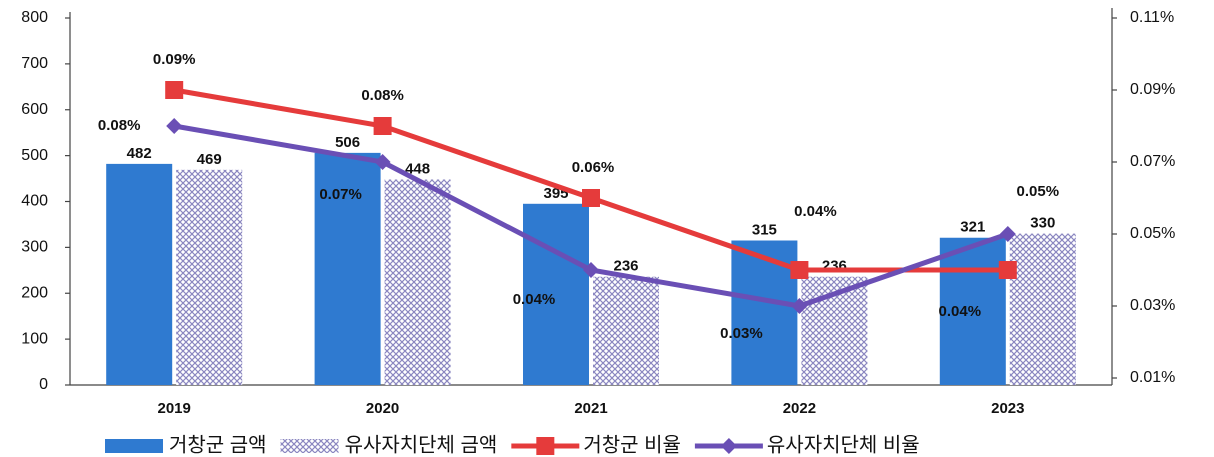  What do you see at coordinates (1152, 305) in the screenshot?
I see `y2-tick-label: 0.03%` at bounding box center [1152, 305].